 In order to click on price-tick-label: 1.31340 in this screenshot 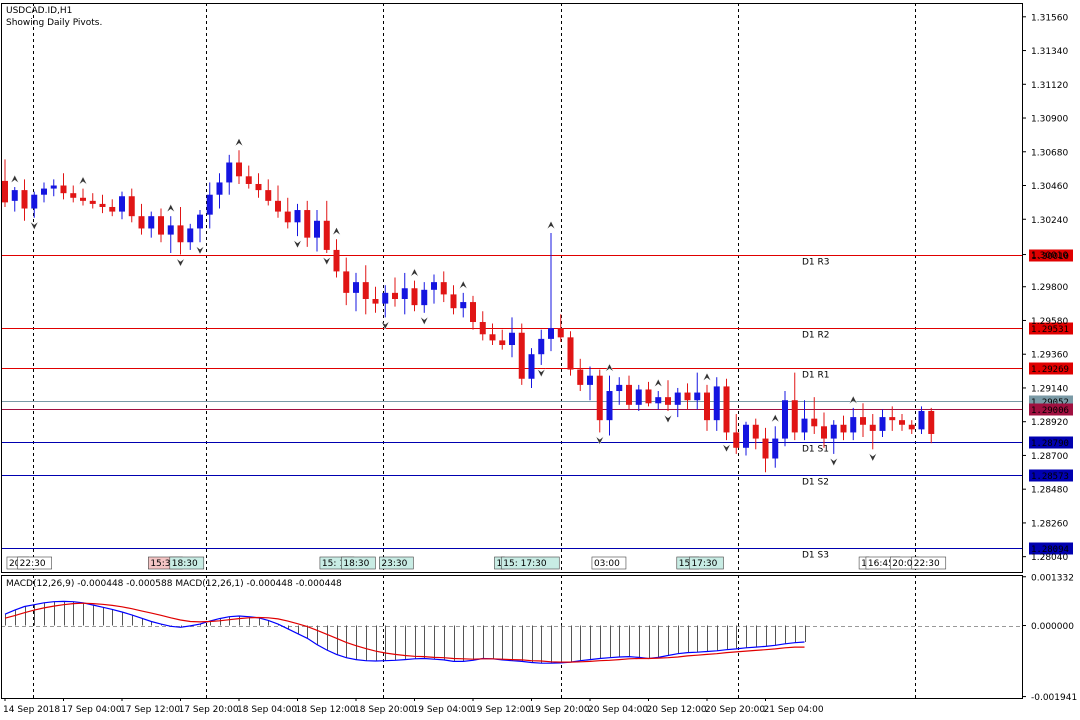, I will do `click(1049, 52)`.